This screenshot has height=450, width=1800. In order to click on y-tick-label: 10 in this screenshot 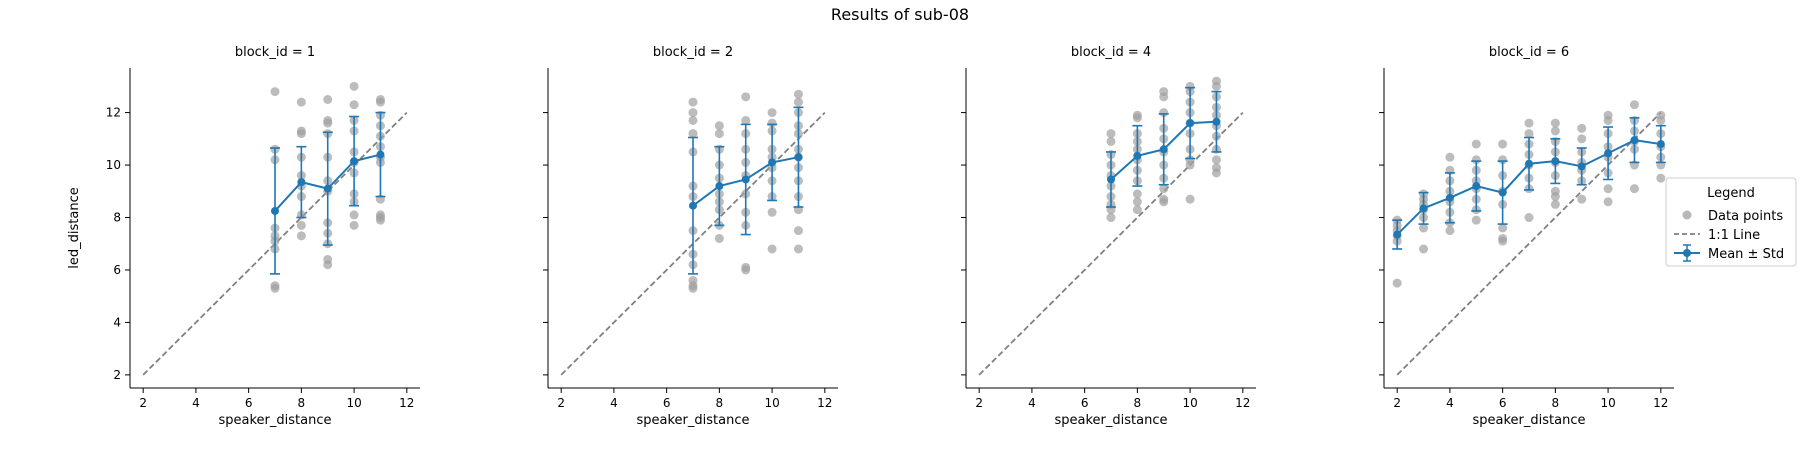, I will do `click(113, 165)`.